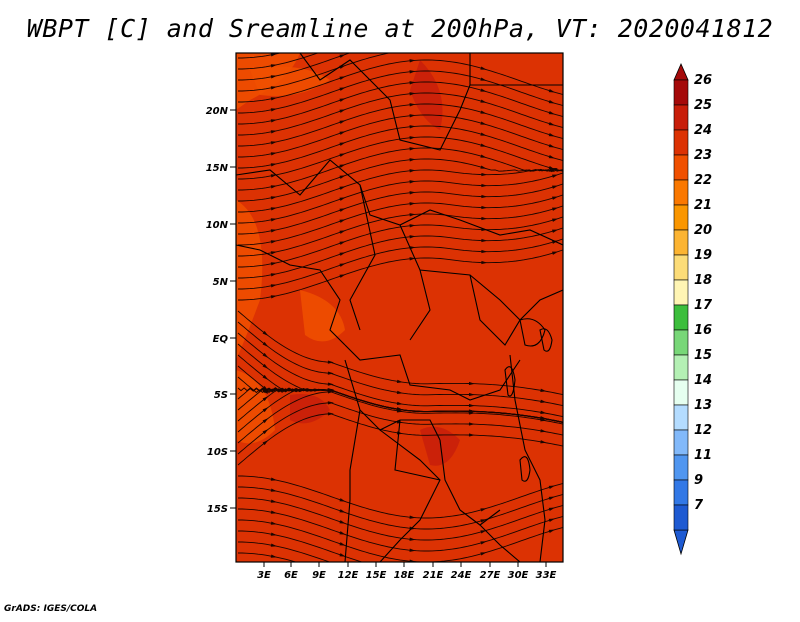 This screenshot has height=622, width=800. Describe the element at coordinates (221, 310) in the screenshot. I see `y-axis: 20N 15N 10N 5N EQ 5S 10S 15S` at that location.